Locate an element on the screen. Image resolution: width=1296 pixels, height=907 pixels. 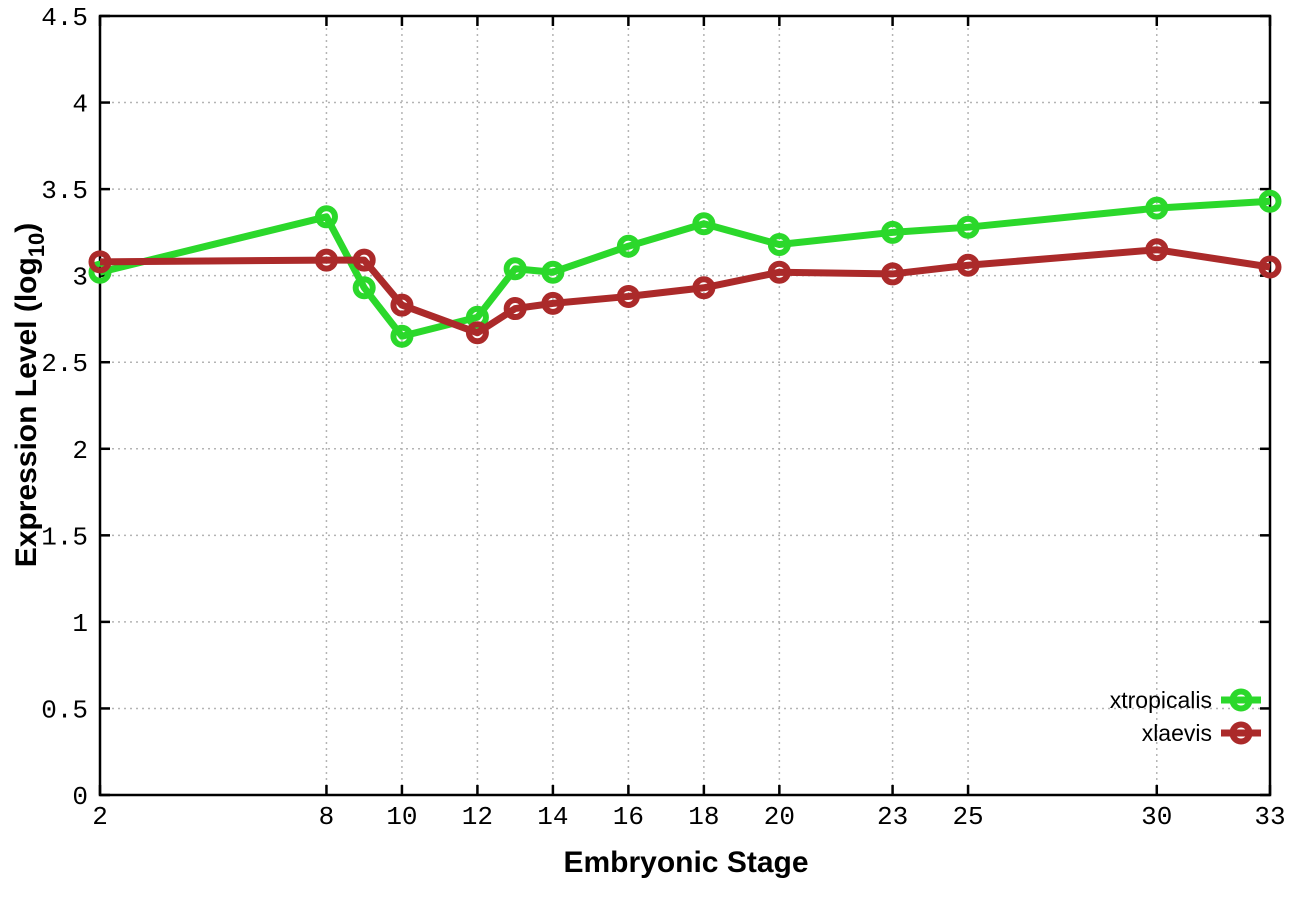
x-tick-label: 10 is located at coordinates (401, 817).